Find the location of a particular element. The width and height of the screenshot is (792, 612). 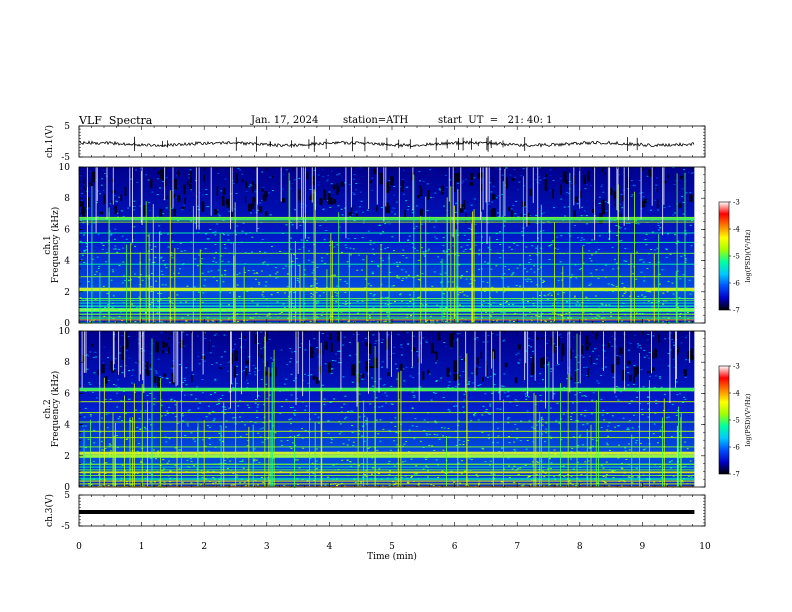

x-tick-label: 10 is located at coordinates (705, 547).